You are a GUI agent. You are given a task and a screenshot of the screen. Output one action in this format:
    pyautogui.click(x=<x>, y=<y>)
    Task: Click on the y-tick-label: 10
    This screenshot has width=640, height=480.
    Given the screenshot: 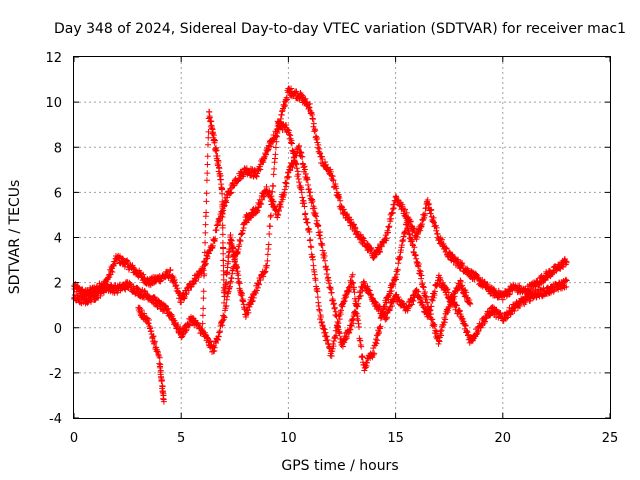 What is the action you would take?
    pyautogui.click(x=53, y=103)
    